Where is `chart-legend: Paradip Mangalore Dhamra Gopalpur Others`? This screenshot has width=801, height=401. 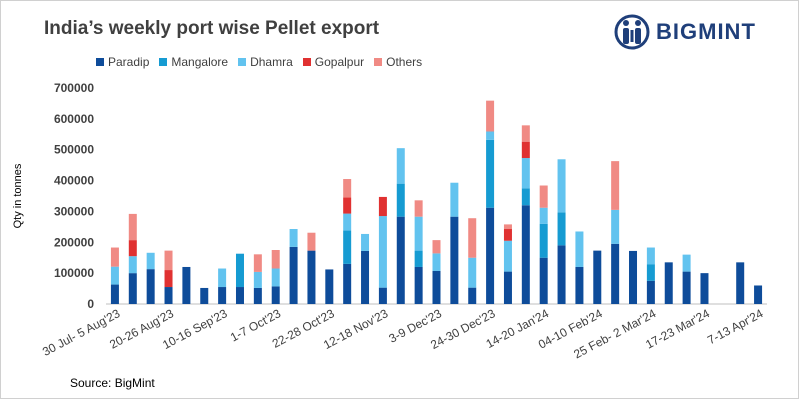
chart-legend: Paradip Mangalore Dhamra Gopalpur Others is located at coordinates (259, 62).